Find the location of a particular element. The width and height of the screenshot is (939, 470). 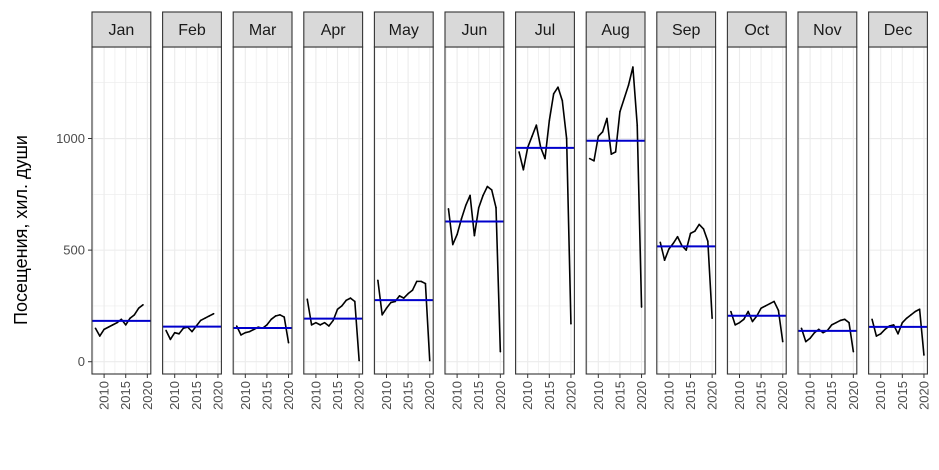

strip-label: Nov is located at coordinates (827, 30).